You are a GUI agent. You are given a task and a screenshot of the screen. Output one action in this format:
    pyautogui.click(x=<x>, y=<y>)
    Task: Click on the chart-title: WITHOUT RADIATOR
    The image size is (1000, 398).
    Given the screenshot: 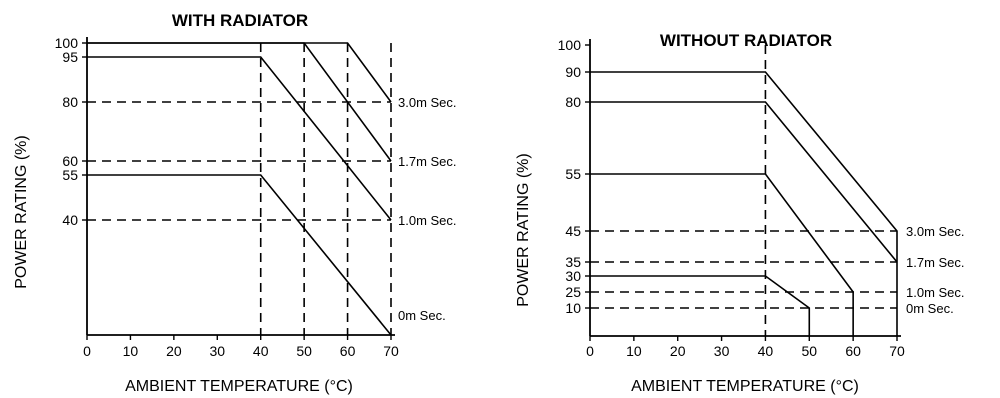 What is the action you would take?
    pyautogui.click(x=746, y=40)
    